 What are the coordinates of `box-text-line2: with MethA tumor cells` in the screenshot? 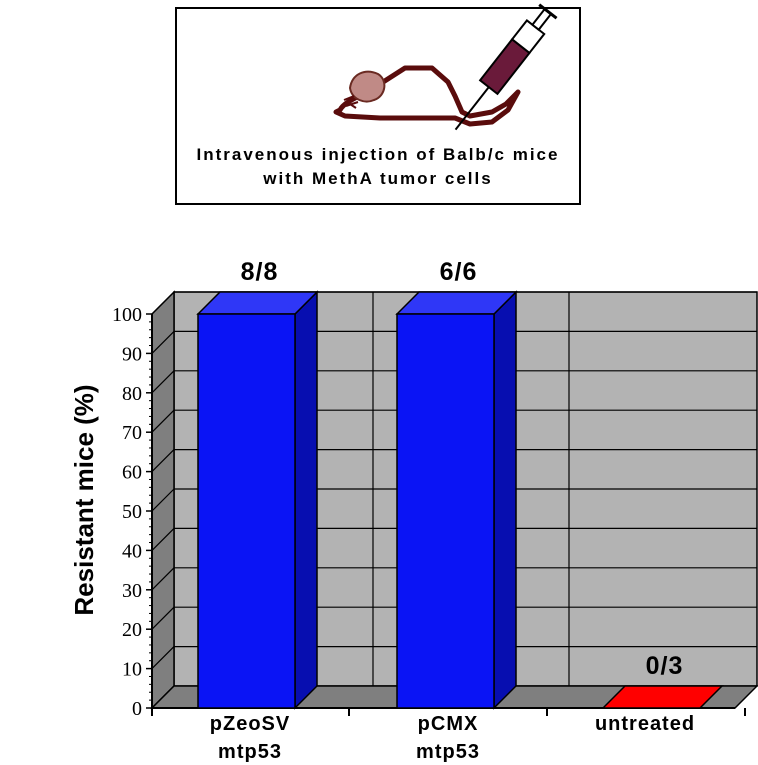 It's located at (377, 178).